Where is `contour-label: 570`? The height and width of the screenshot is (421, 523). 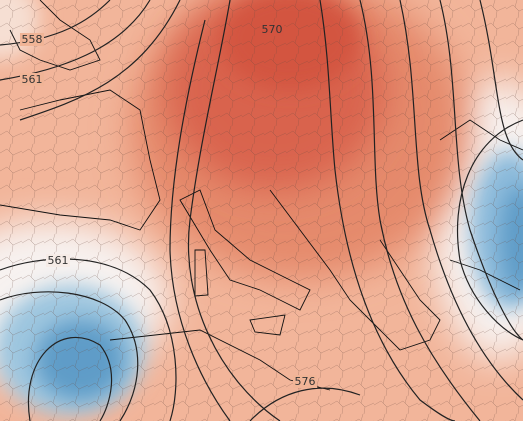 contour-label: 570 is located at coordinates (272, 29).